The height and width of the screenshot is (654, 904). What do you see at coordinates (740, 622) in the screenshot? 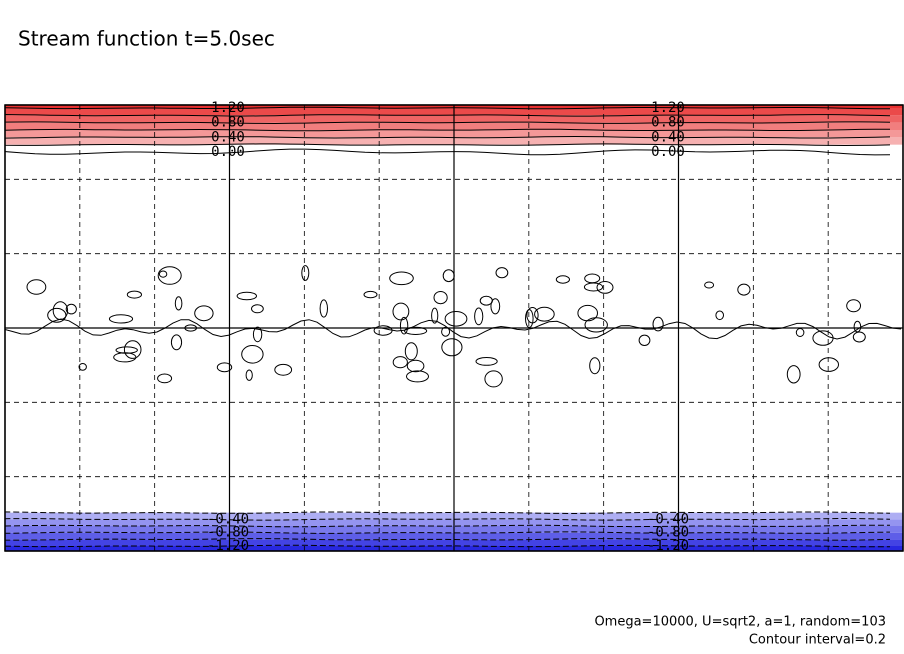
I see `annotation: Omega=10000, U=sqrt2, a=1, random=103` at bounding box center [740, 622].